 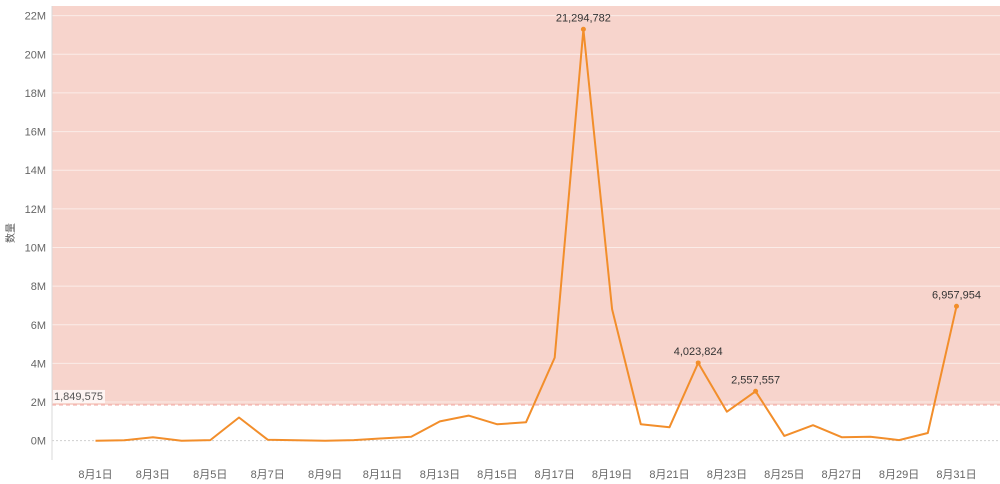 I want to click on x-tick-label: 8月11日, so click(x=383, y=475).